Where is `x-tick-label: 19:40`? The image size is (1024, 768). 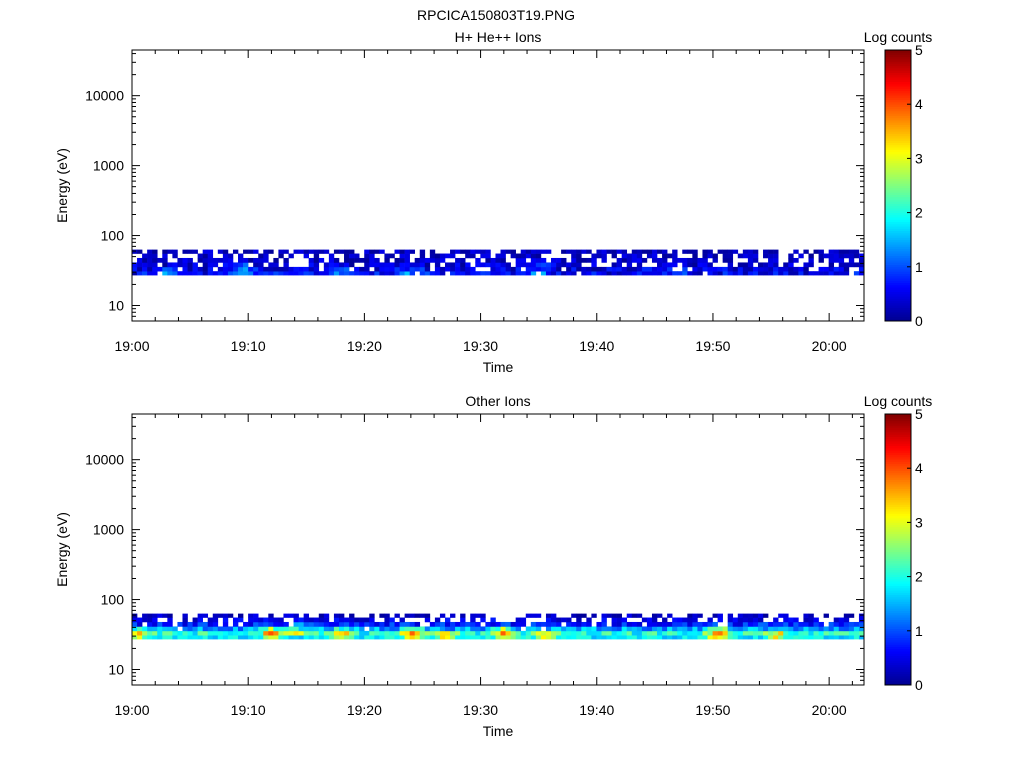
x-tick-label: 19:40 is located at coordinates (596, 710).